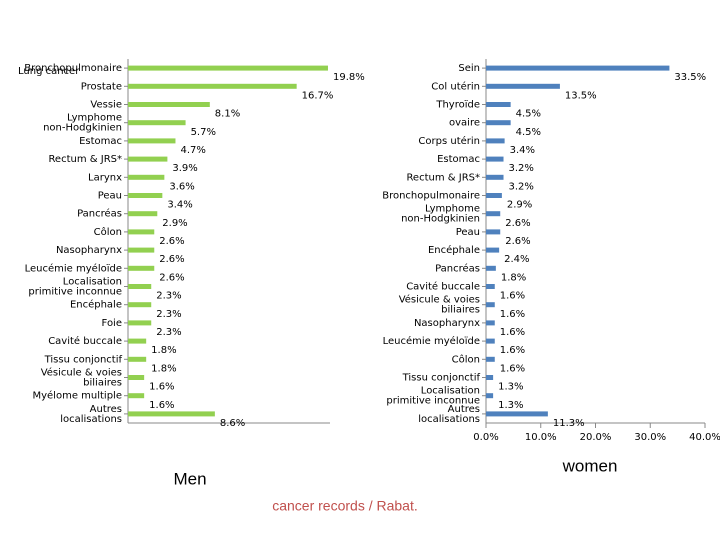 This screenshot has height=540, width=720. Describe the element at coordinates (704, 437) in the screenshot. I see `x-tick-label: 40.0%` at that location.